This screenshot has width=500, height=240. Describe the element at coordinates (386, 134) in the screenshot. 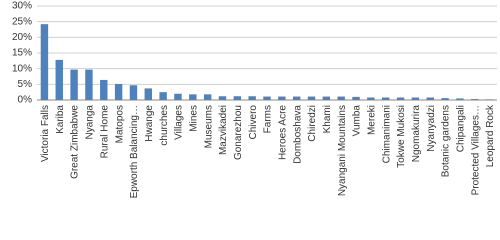

I see `x-tick-label: Chimanimani` at that location.